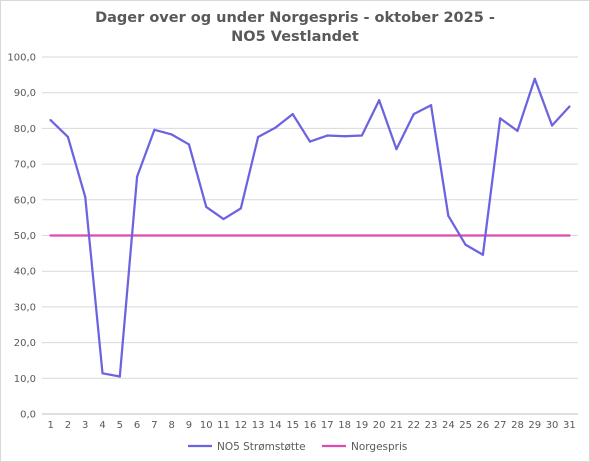  Describe the element at coordinates (68, 425) in the screenshot. I see `x-tick-label: 2` at that location.